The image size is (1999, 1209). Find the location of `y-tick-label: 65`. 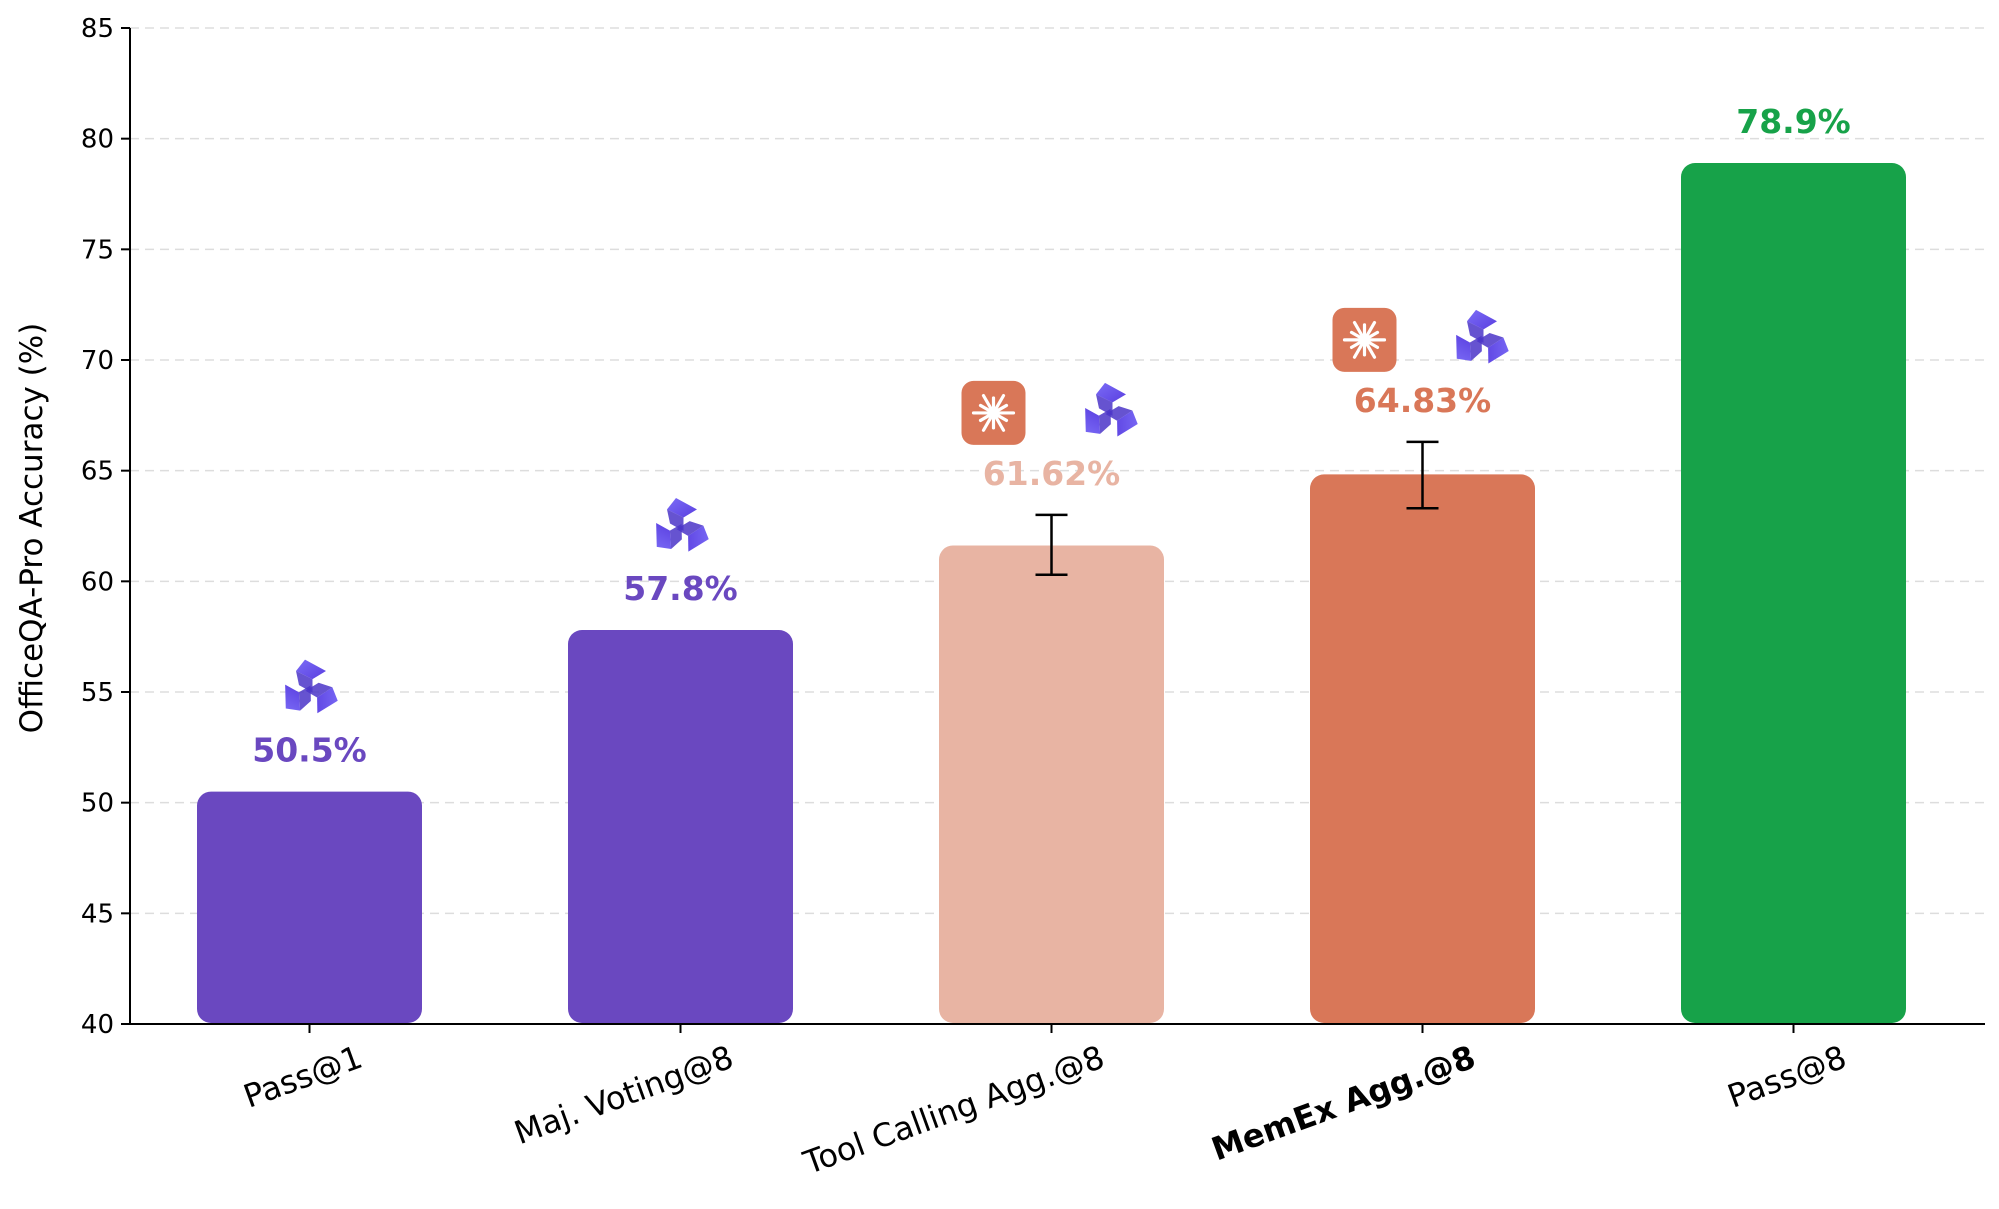

y-tick-label: 65 is located at coordinates (97, 472).